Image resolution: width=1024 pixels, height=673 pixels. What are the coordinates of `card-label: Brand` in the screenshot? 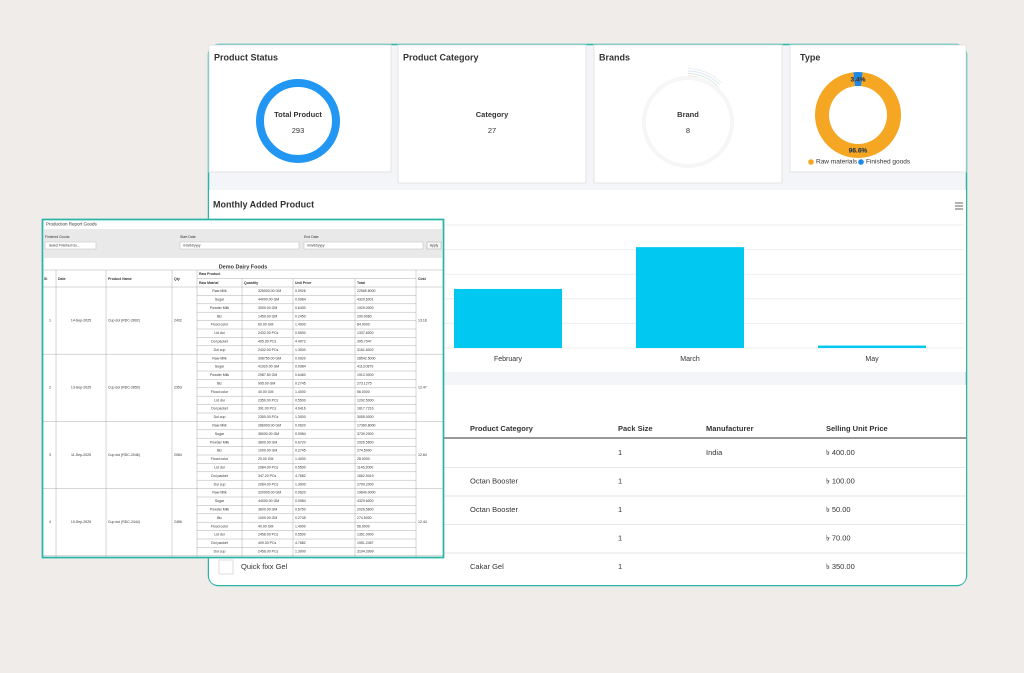 It's located at (688, 114).